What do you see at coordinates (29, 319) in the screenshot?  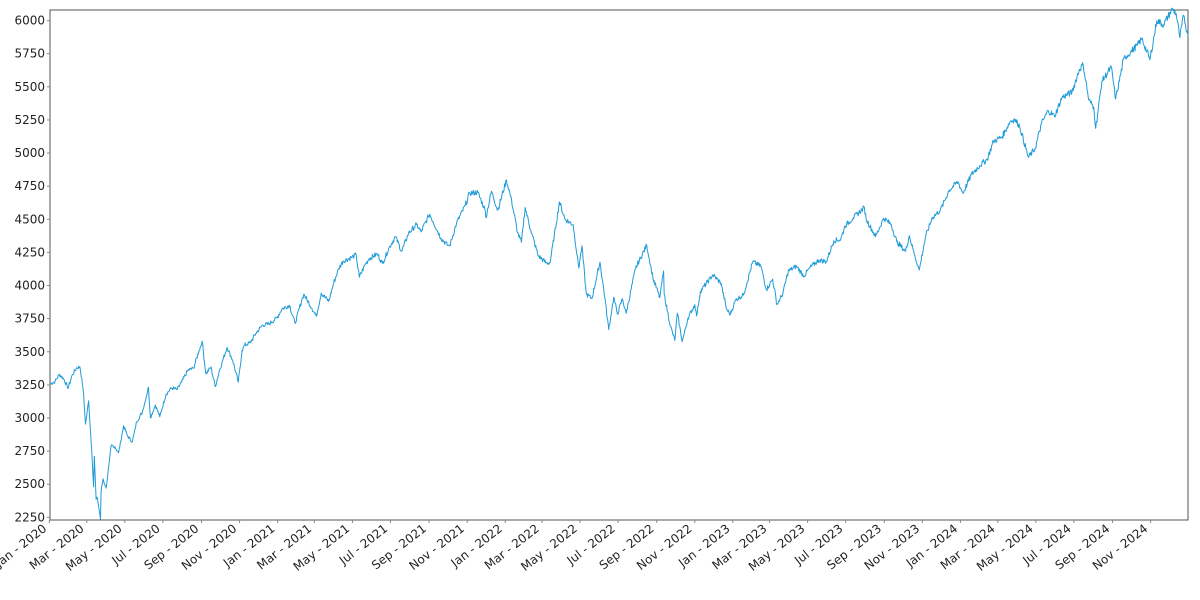 I see `y-tick-label: 3750` at bounding box center [29, 319].